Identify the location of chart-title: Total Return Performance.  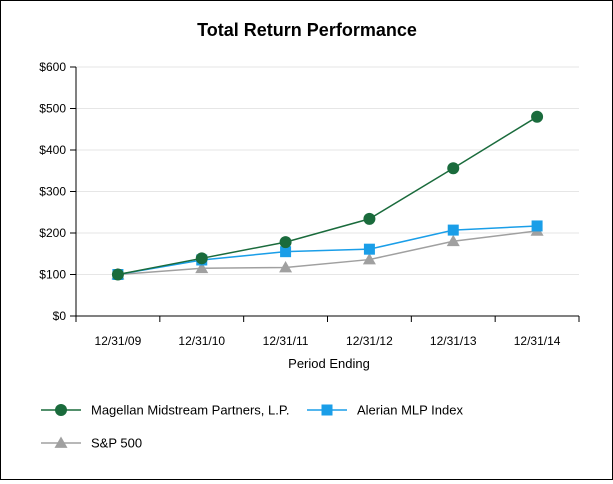
(307, 30).